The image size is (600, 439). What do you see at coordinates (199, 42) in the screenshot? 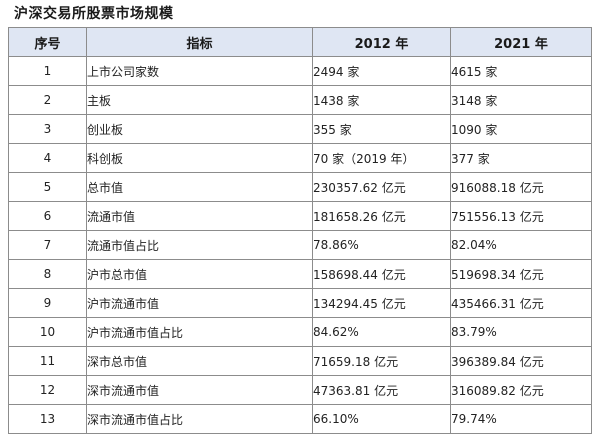
I see `header-indicator: 指标` at bounding box center [199, 42].